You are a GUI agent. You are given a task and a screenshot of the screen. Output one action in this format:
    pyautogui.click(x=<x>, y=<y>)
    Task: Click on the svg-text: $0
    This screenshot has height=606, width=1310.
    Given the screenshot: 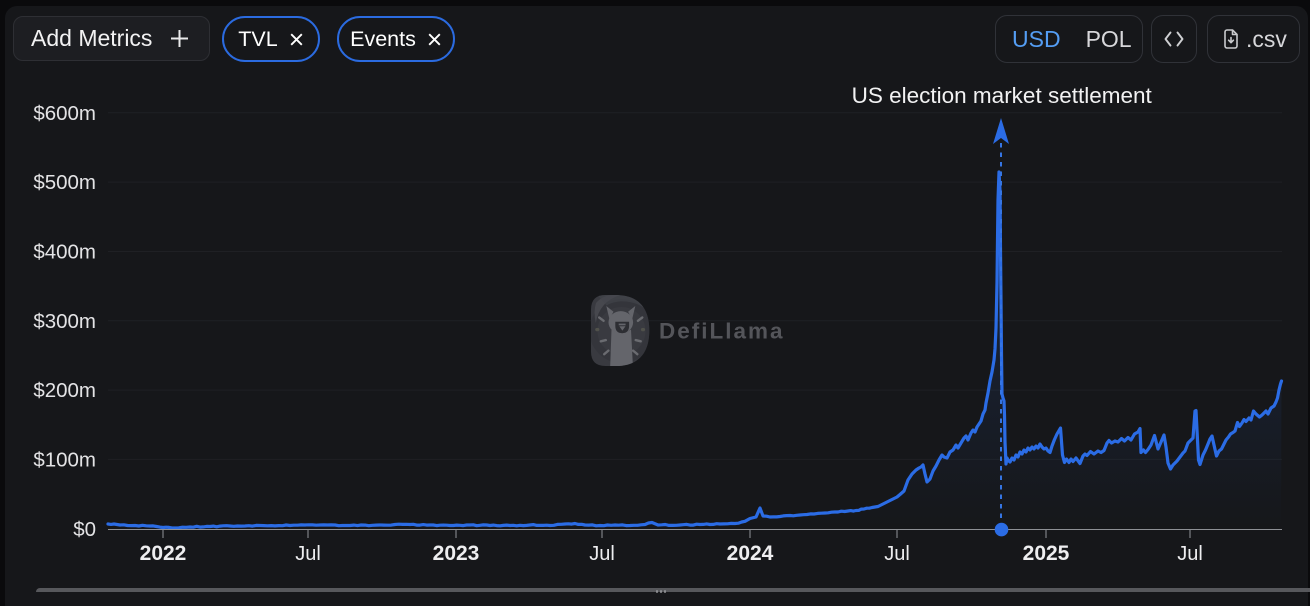 What is the action you would take?
    pyautogui.click(x=84, y=529)
    